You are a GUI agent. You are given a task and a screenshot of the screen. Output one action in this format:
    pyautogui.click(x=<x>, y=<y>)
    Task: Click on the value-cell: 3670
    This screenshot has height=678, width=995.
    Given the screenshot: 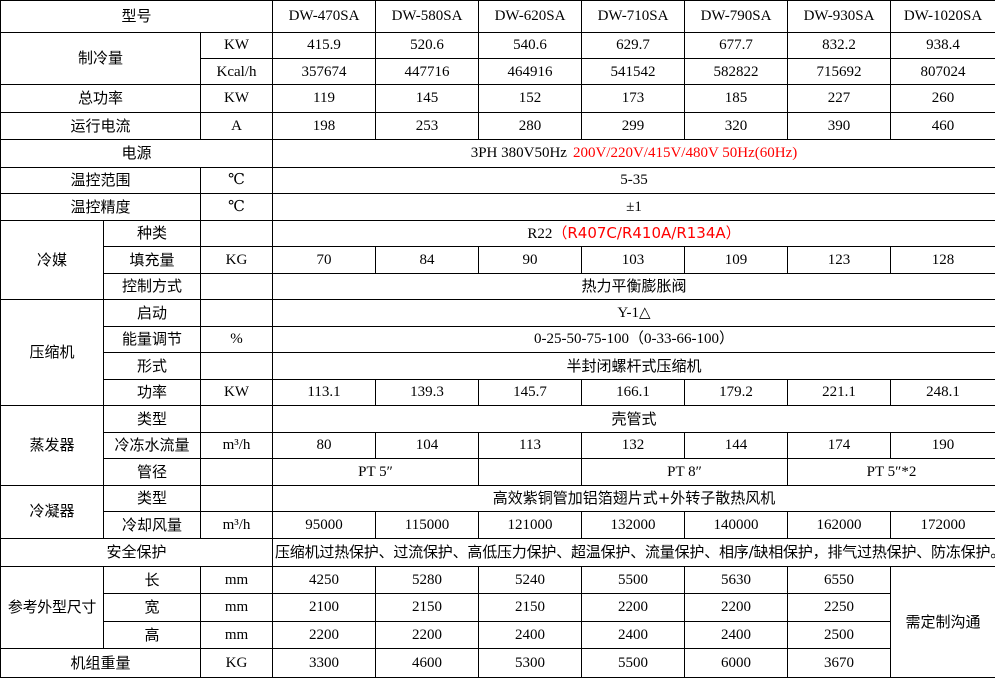 What is the action you would take?
    pyautogui.click(x=839, y=663)
    